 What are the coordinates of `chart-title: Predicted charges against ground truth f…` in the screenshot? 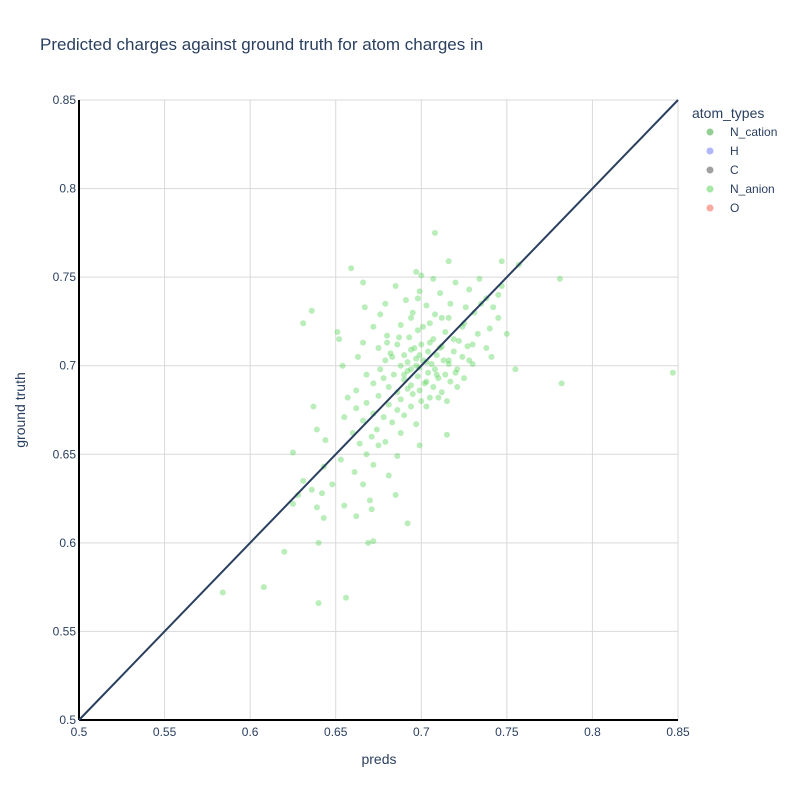 It's located at (261, 44).